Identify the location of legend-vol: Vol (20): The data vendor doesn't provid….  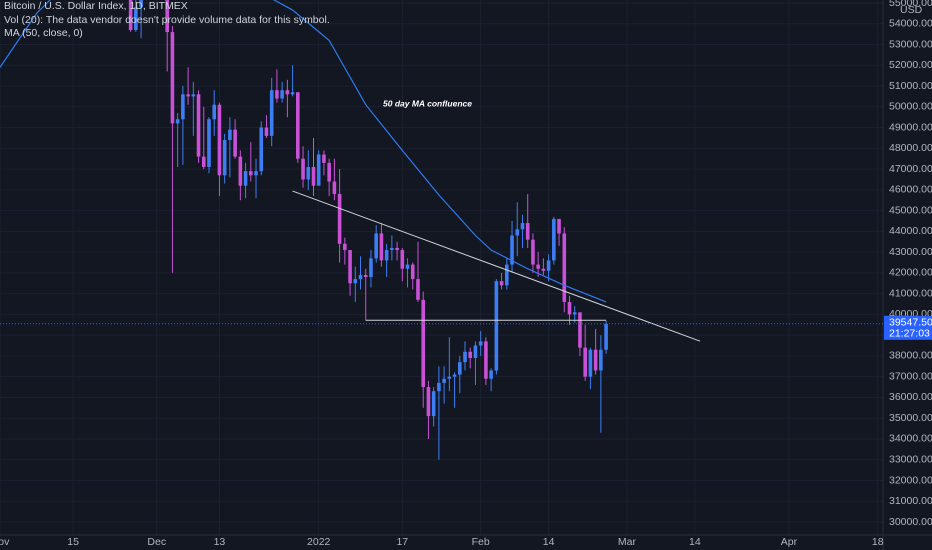
(167, 20).